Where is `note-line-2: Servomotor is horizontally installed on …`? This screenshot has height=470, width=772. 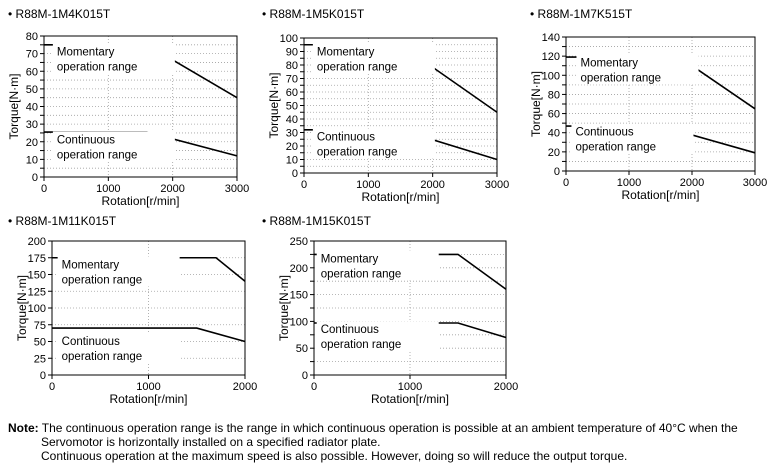 note-line-2: Servomotor is horizontally installed on … is located at coordinates (211, 442).